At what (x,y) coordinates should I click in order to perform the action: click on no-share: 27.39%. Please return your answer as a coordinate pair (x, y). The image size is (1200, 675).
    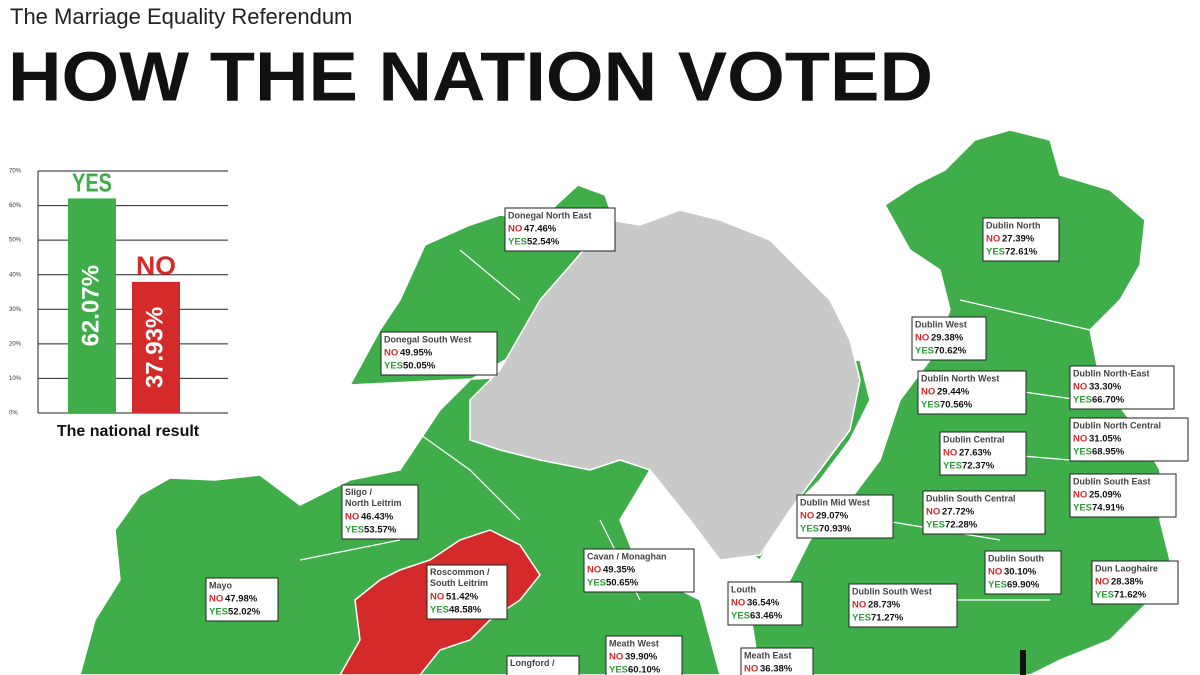
    Looking at the image, I should click on (1018, 239).